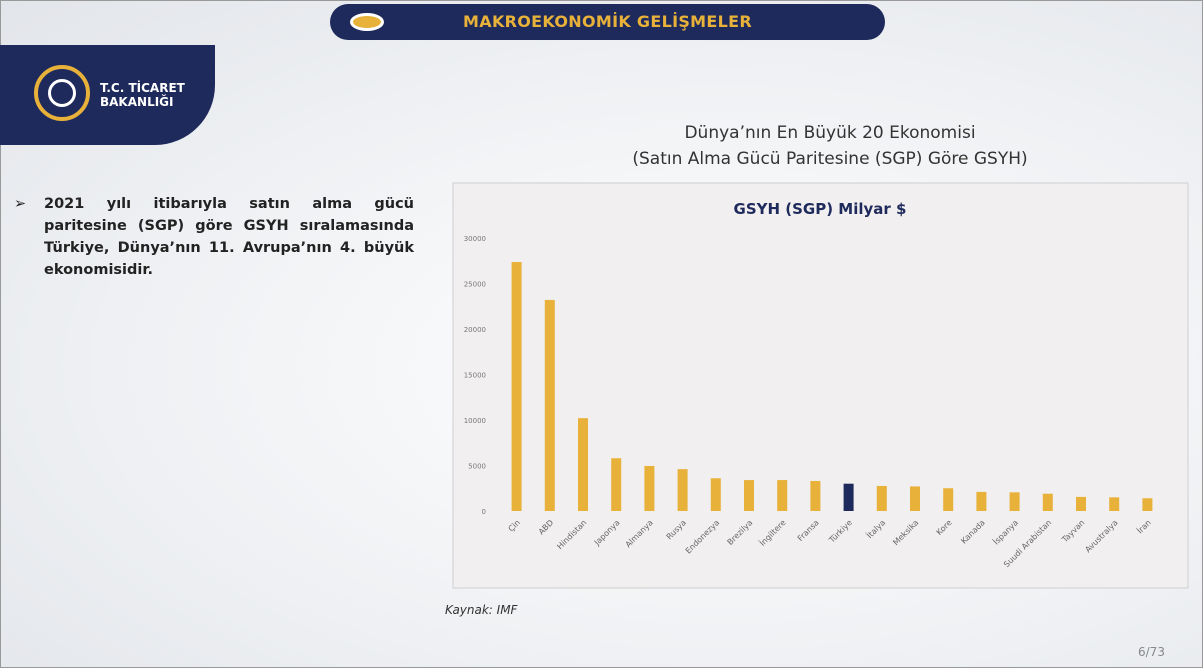  What do you see at coordinates (475, 285) in the screenshot?
I see `y-tick-label: 25000` at bounding box center [475, 285].